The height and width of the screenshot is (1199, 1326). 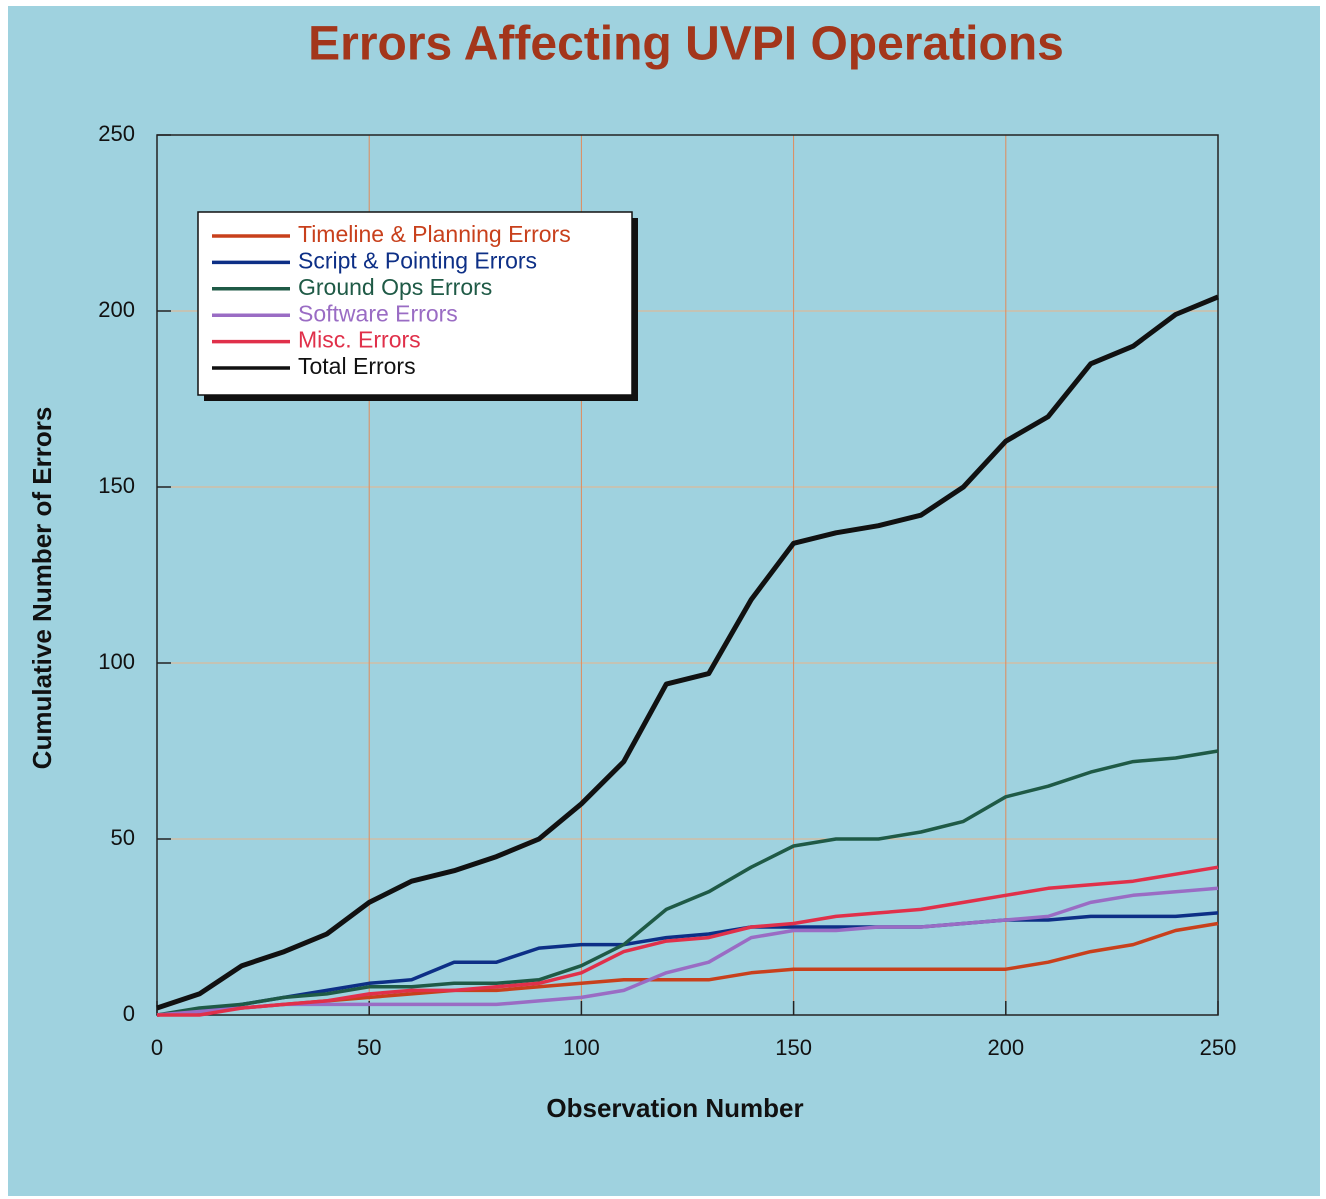 I want to click on legend-box, so click(x=415, y=303).